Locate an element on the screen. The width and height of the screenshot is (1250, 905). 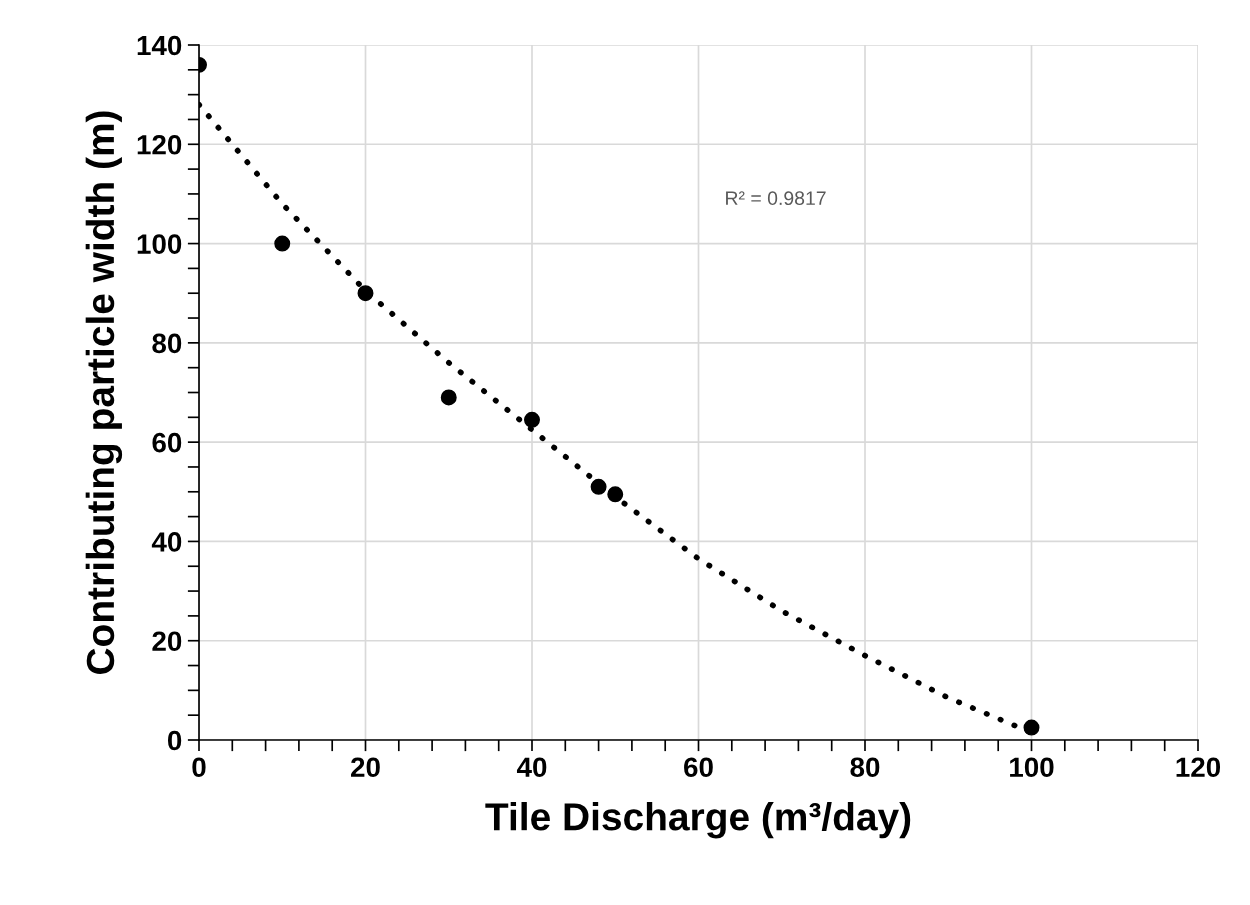
x-tick-label: 80 is located at coordinates (865, 767).